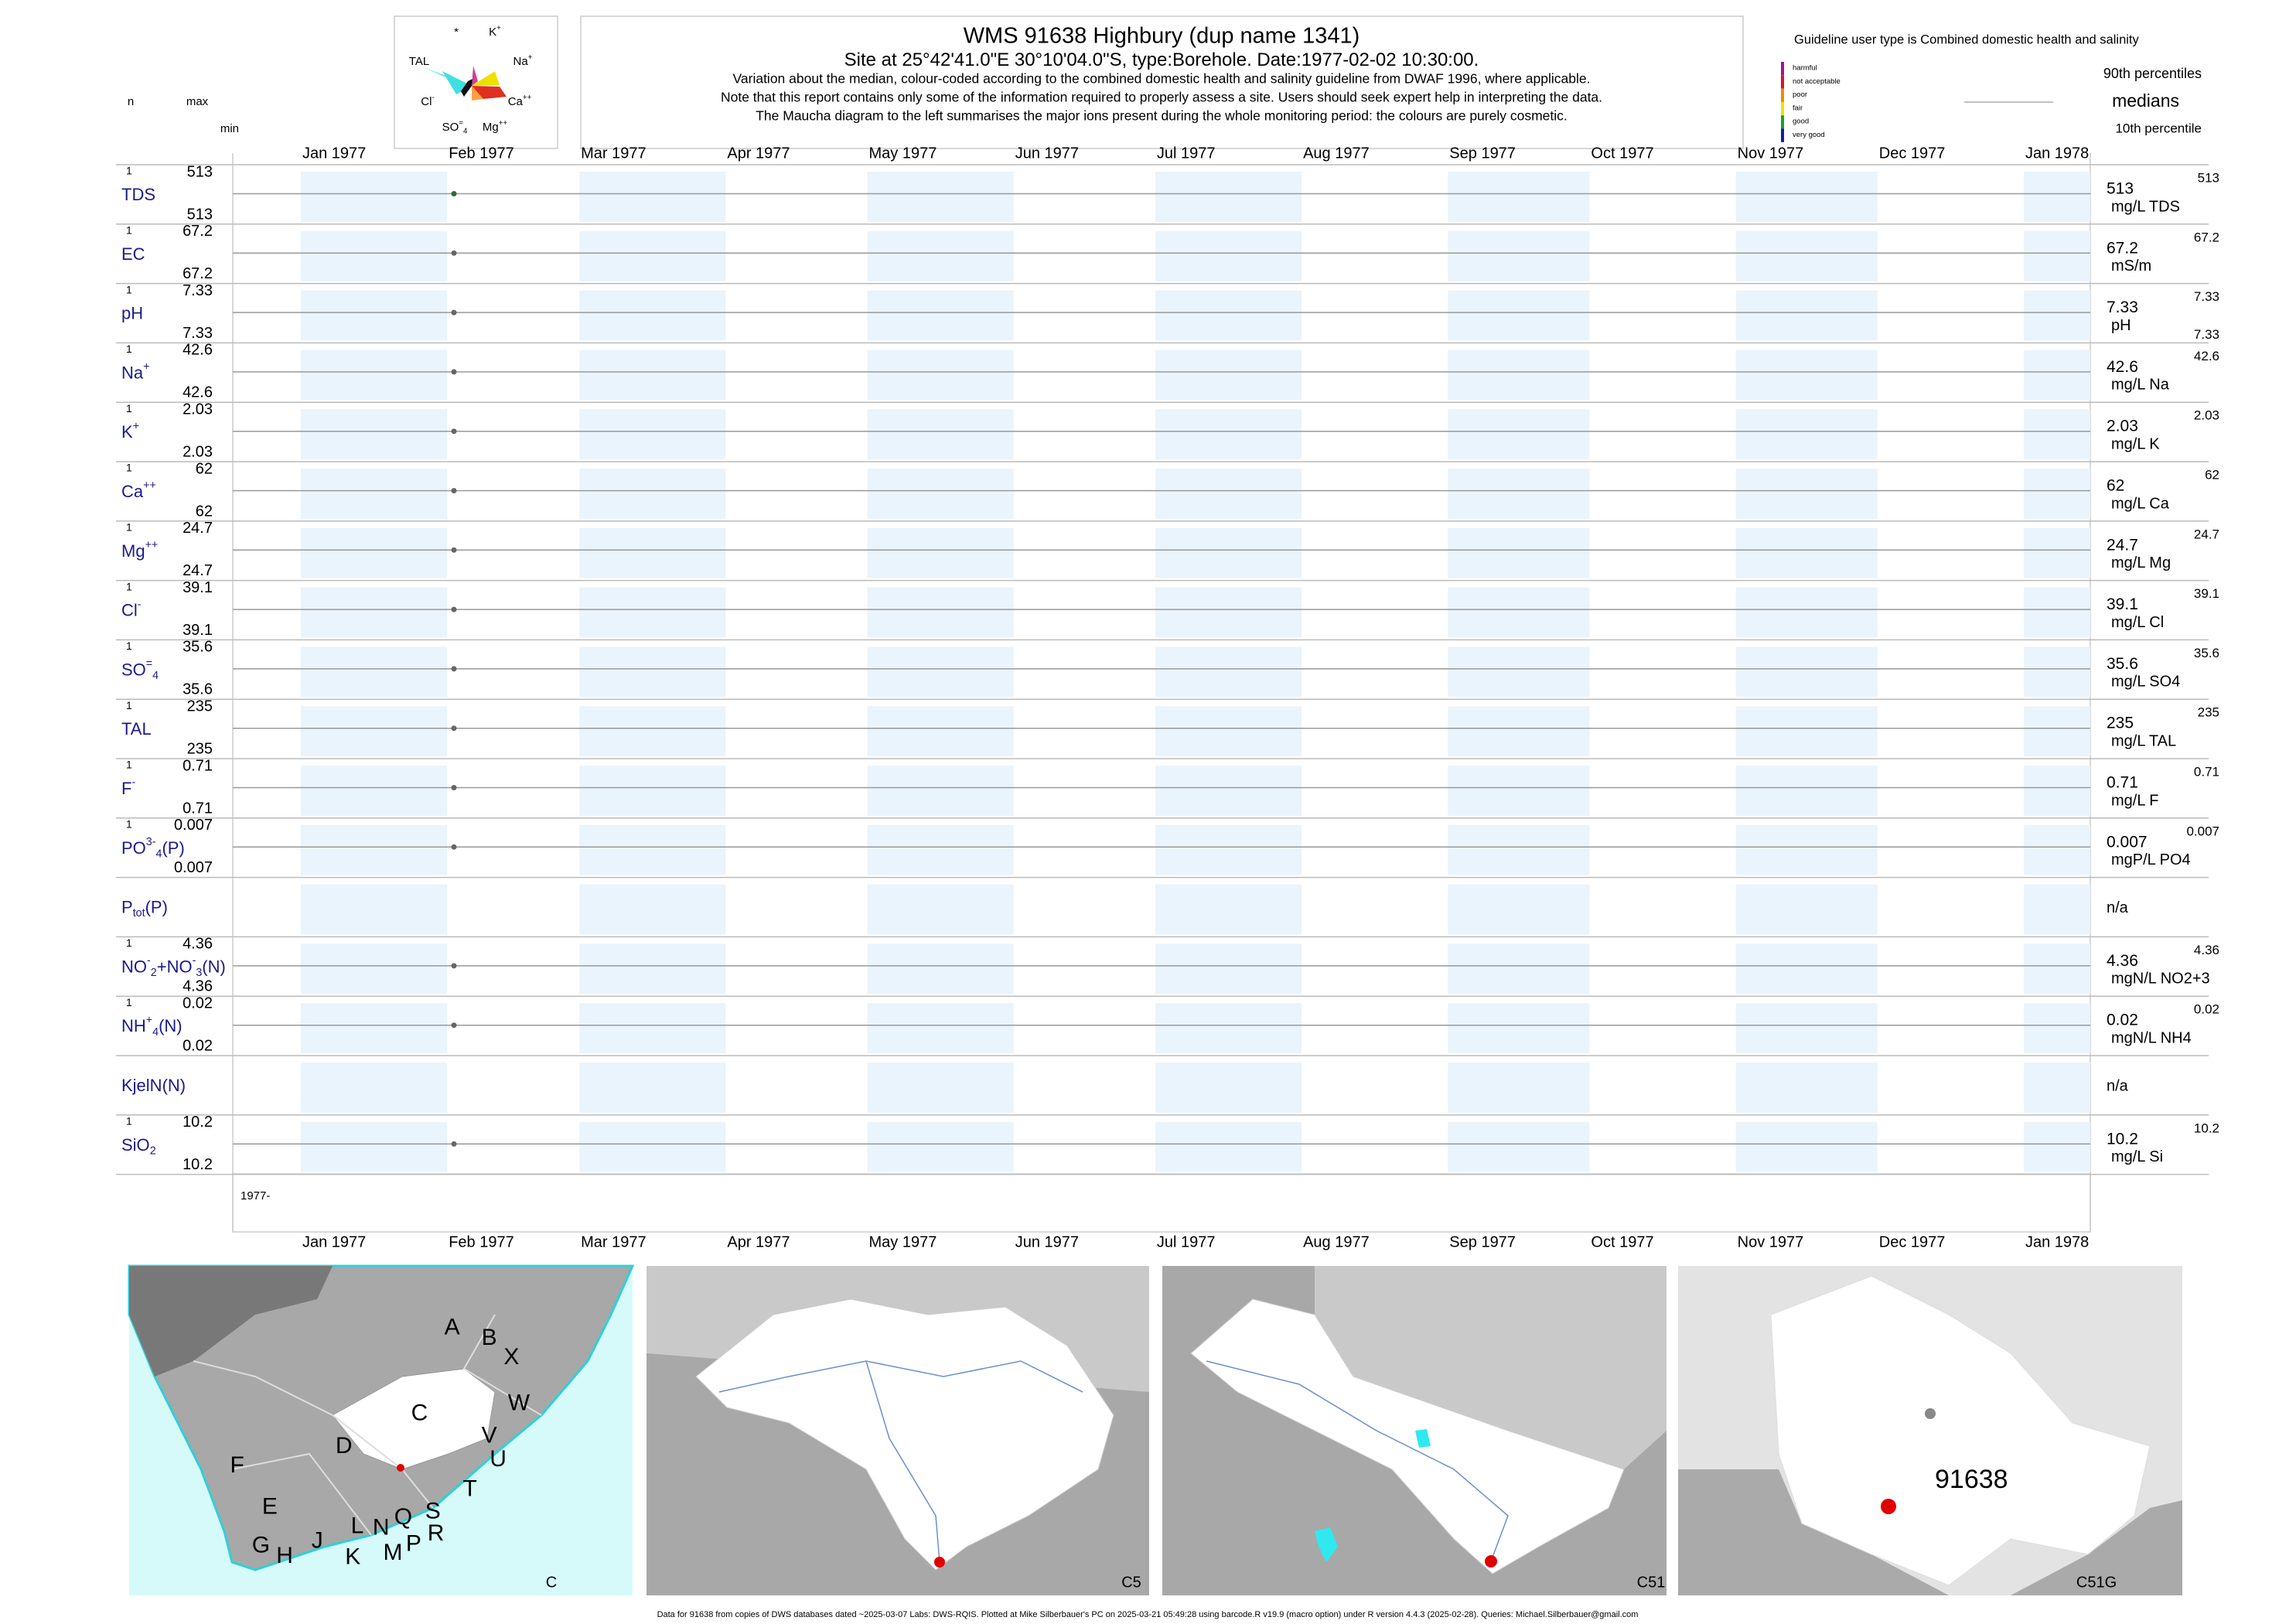 The width and height of the screenshot is (2296, 1624). What do you see at coordinates (344, 1446) in the screenshot?
I see `region-letter: D` at bounding box center [344, 1446].